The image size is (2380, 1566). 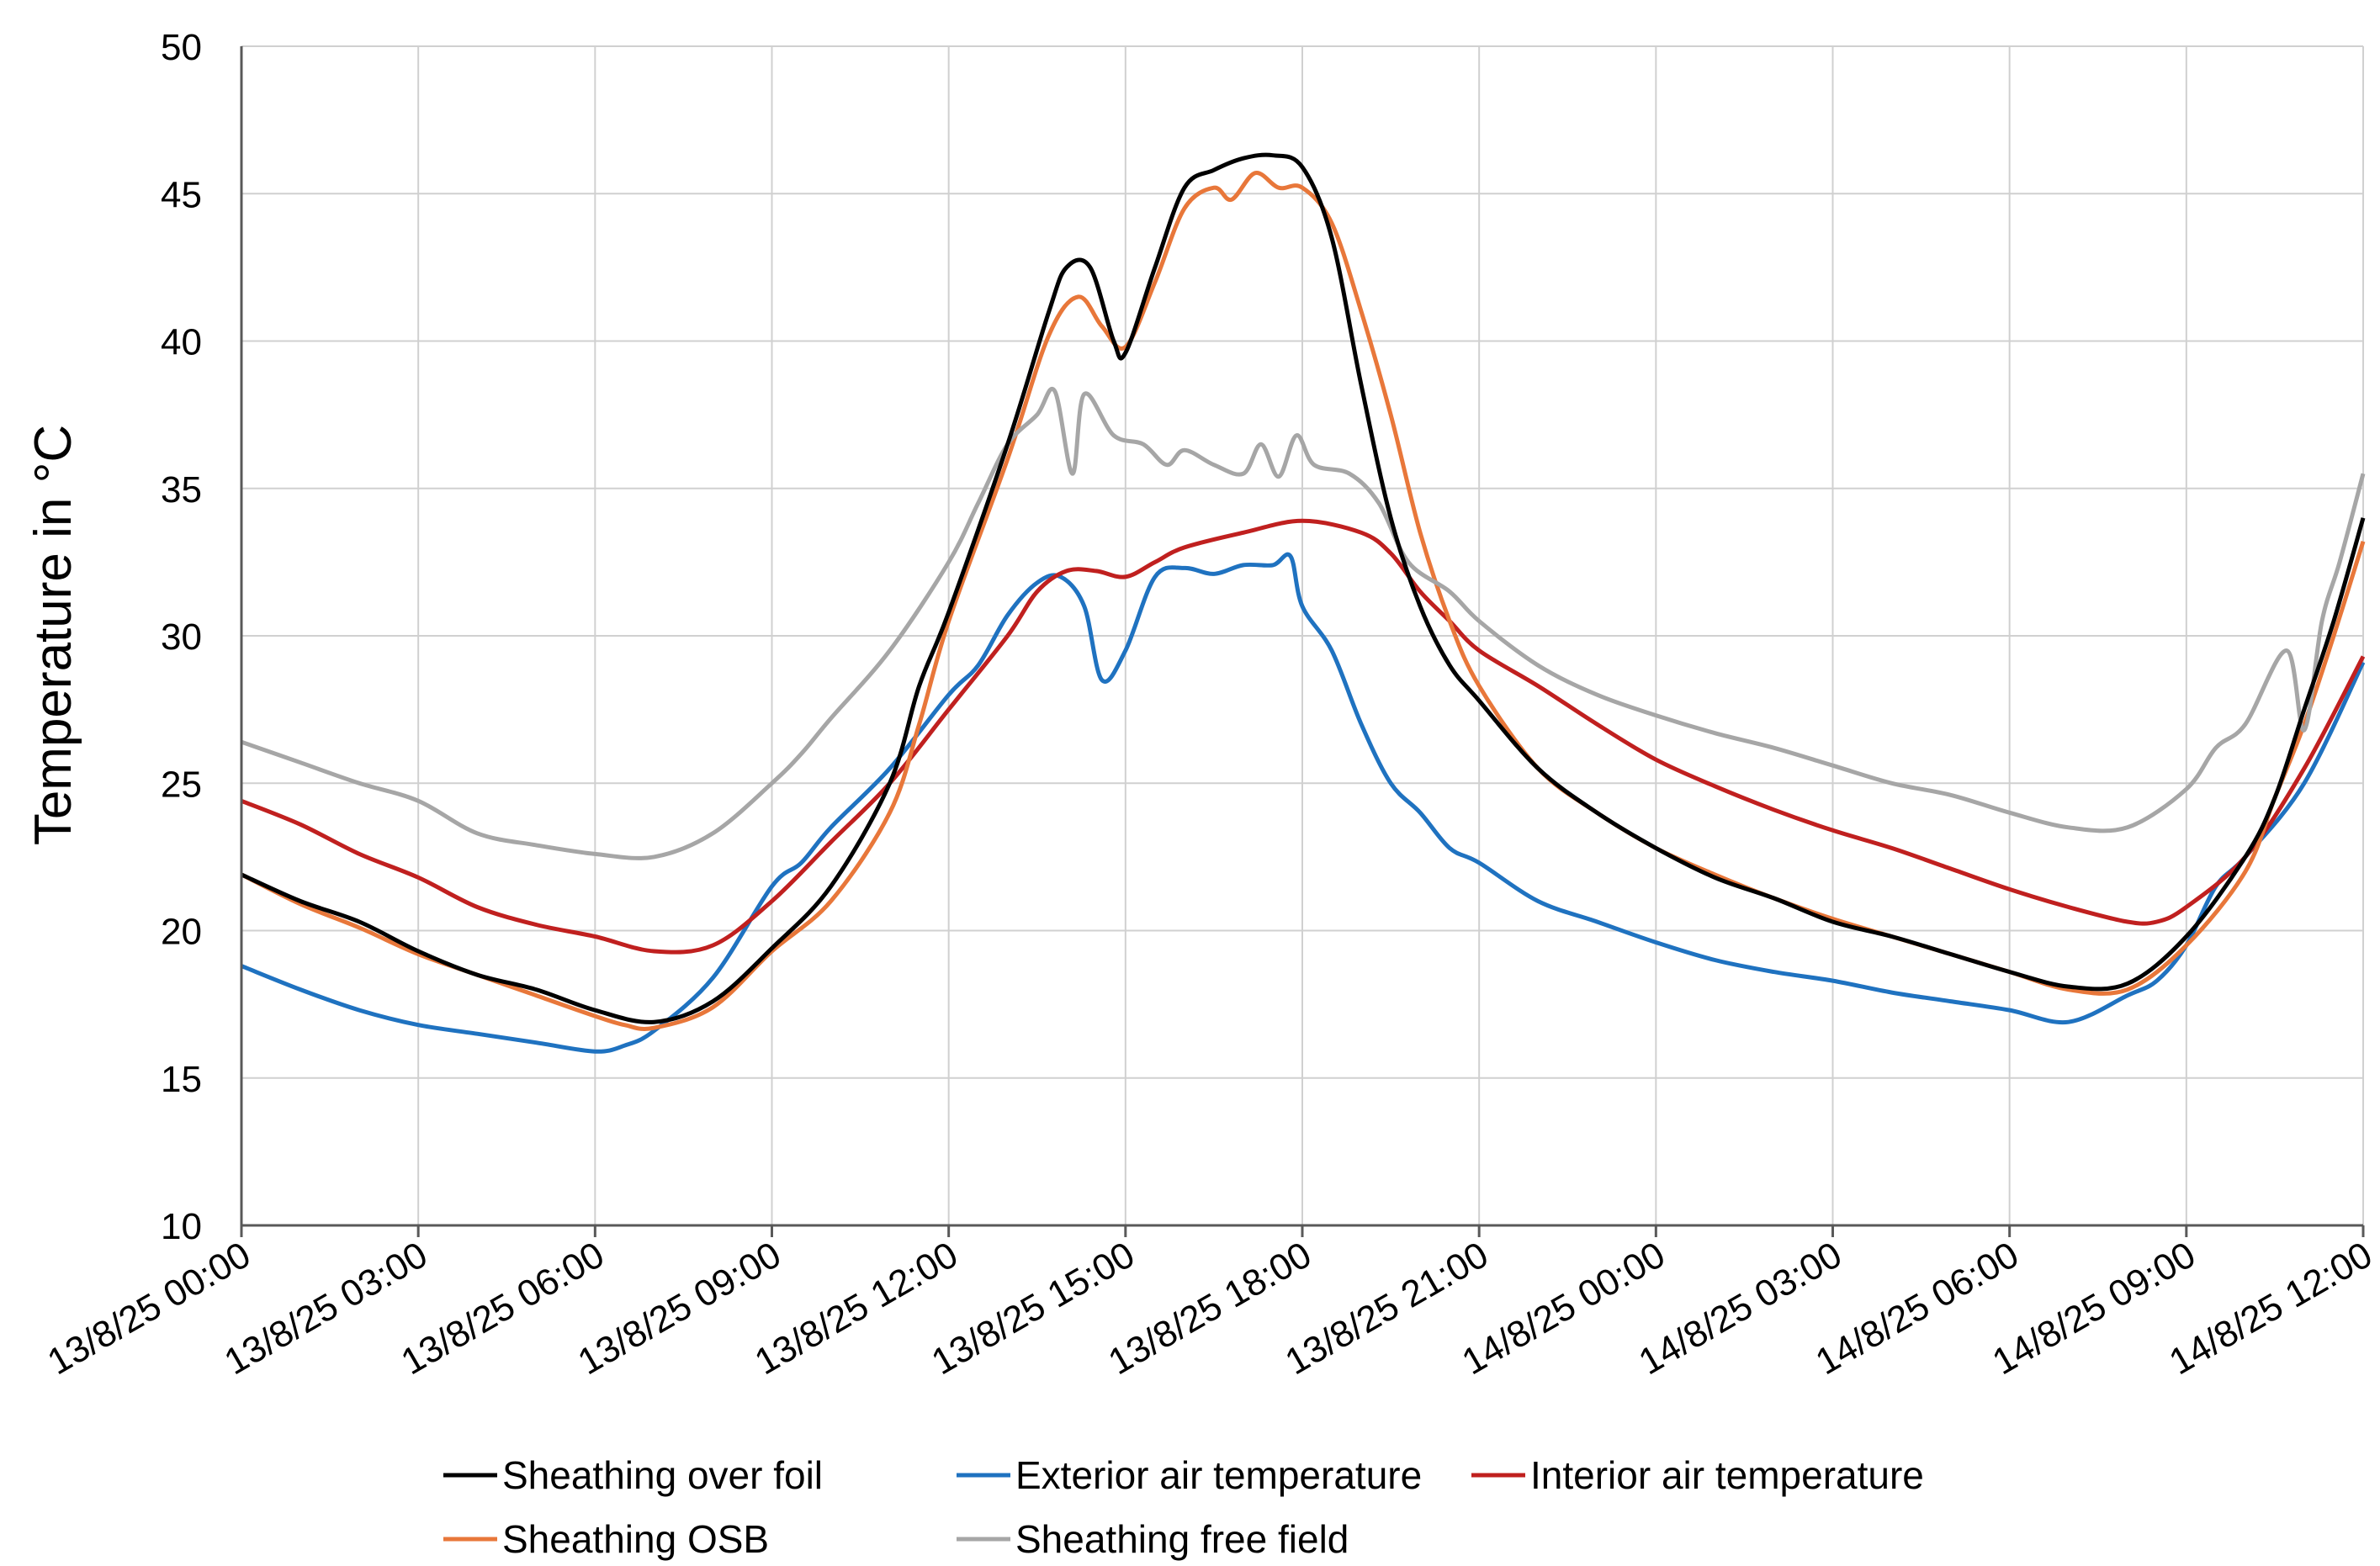 I want to click on legend-label-2: Interior air temperature, so click(x=1727, y=1475).